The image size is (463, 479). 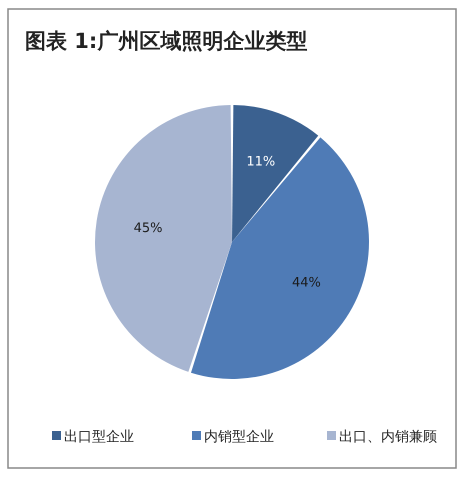 I want to click on data-label: 45%, so click(x=148, y=228).